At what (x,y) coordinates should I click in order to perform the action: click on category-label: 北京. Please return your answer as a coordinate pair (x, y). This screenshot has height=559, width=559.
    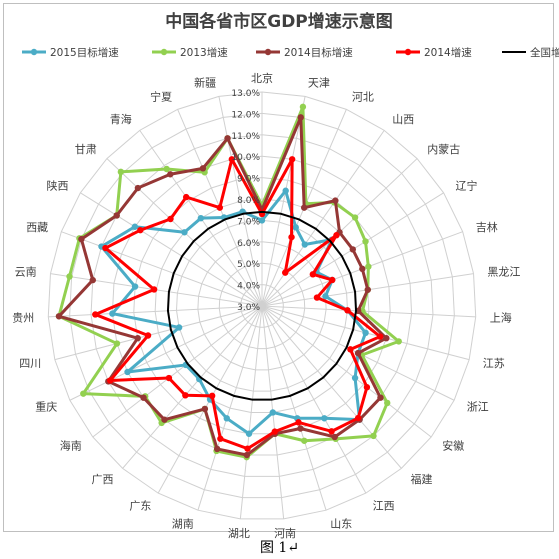
    Looking at the image, I should click on (262, 78).